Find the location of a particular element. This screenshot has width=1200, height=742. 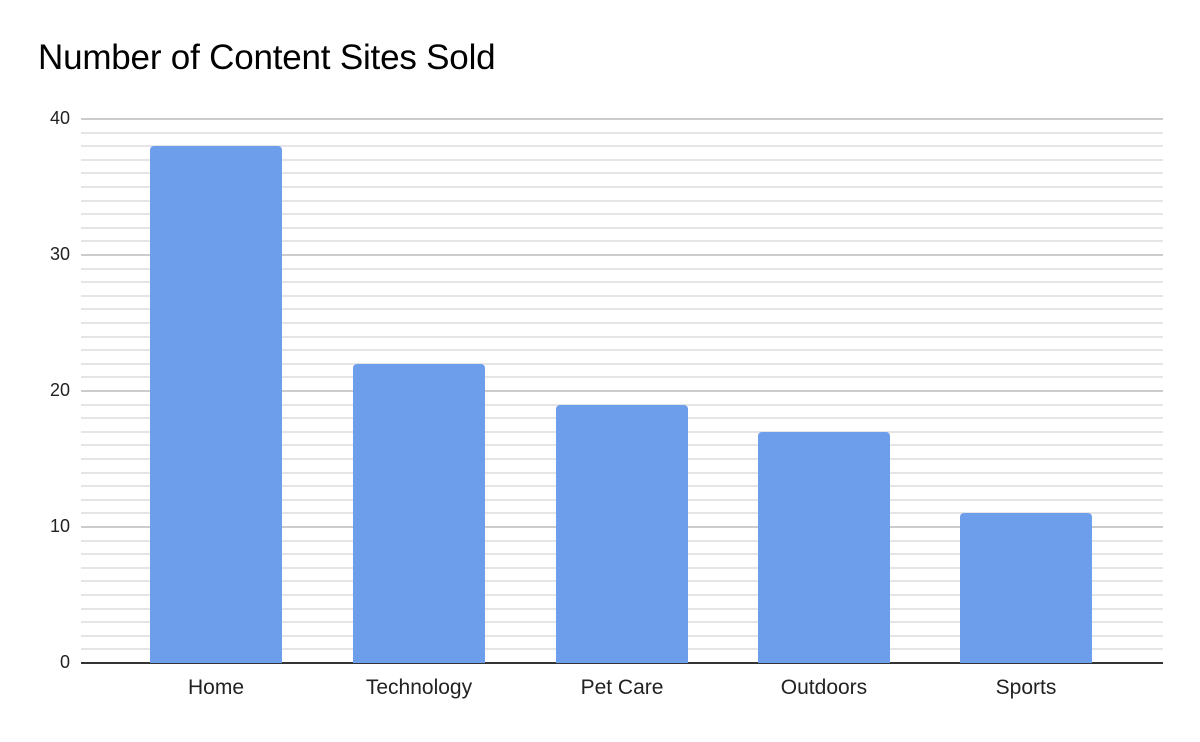

x-label-home: Home is located at coordinates (216, 687).